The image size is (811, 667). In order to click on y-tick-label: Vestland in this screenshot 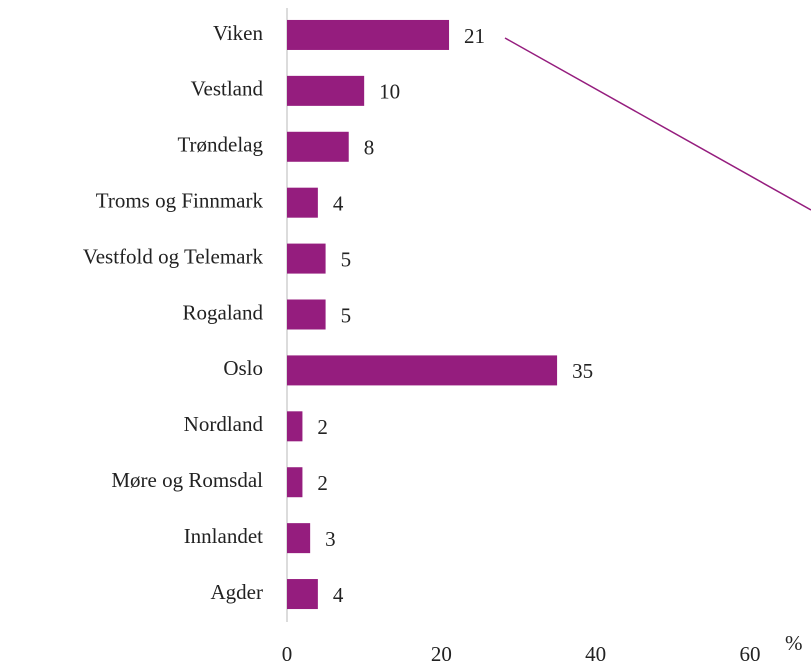, I will do `click(227, 89)`.